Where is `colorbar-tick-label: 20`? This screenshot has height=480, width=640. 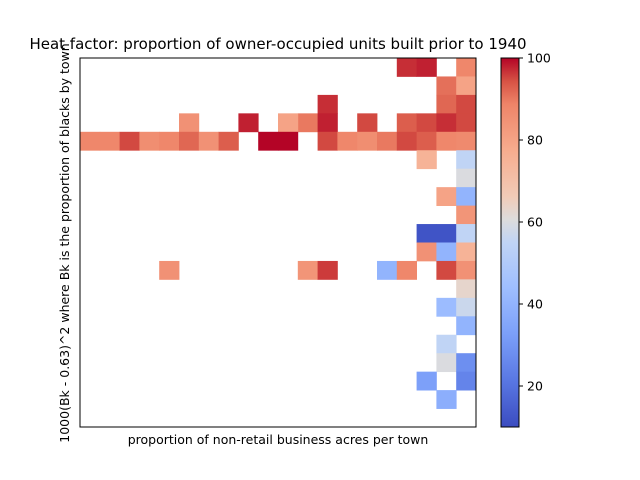
colorbar-tick-label: 20 is located at coordinates (535, 386).